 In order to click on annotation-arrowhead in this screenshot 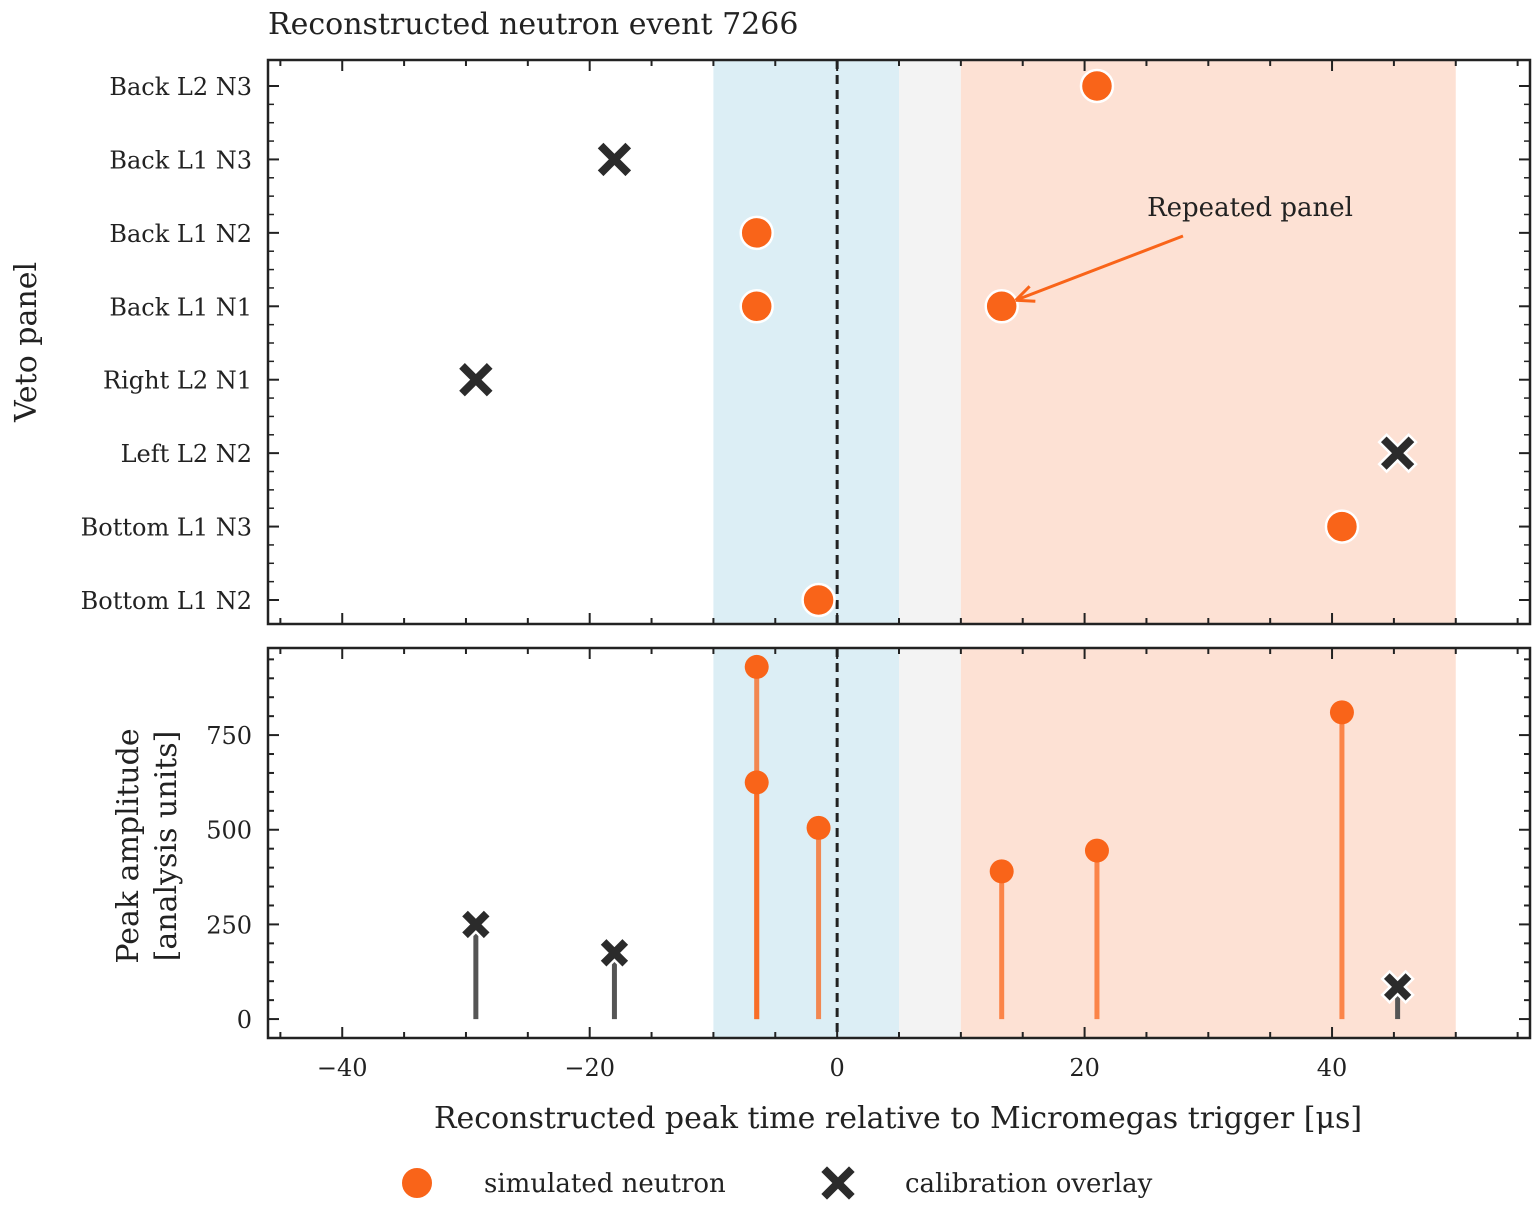, I will do `click(1025, 294)`.